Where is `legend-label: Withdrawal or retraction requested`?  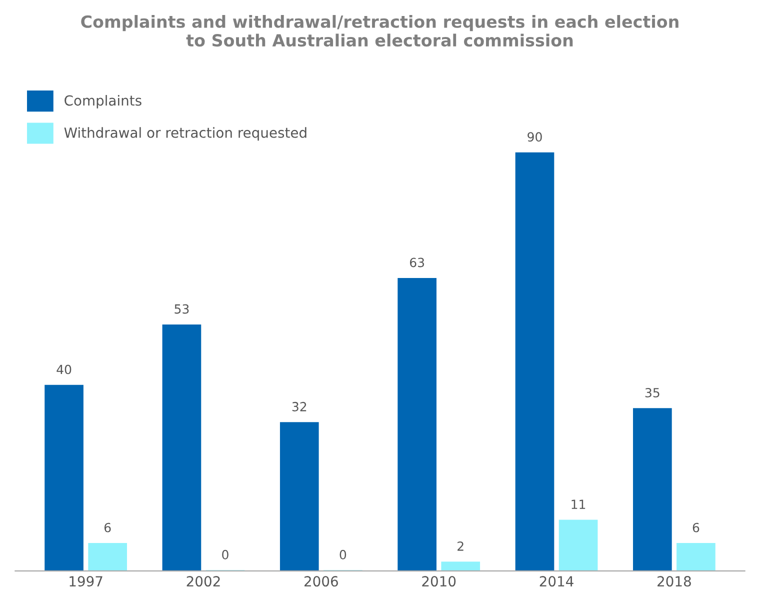
legend-label: Withdrawal or retraction requested is located at coordinates (185, 134).